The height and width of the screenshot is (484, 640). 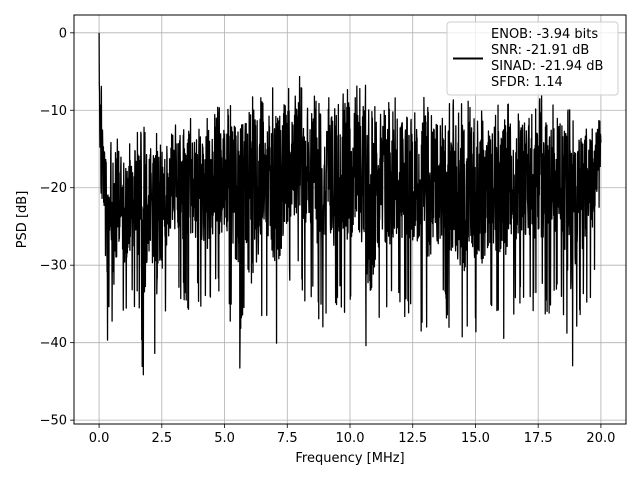 I want to click on y-tick-label: 0, so click(x=63, y=33).